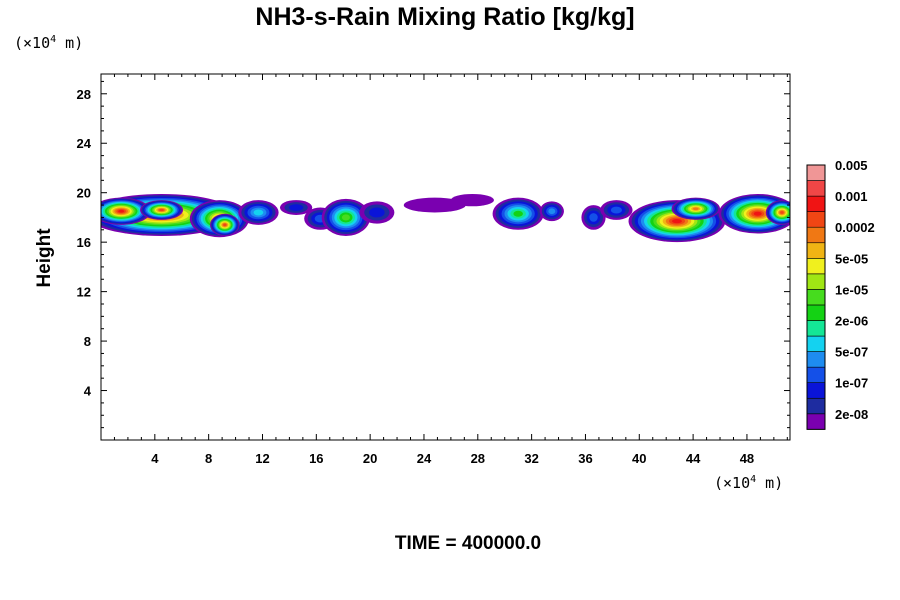 The height and width of the screenshot is (600, 900). What do you see at coordinates (851, 321) in the screenshot?
I see `colorbar-label: 2e-06` at bounding box center [851, 321].